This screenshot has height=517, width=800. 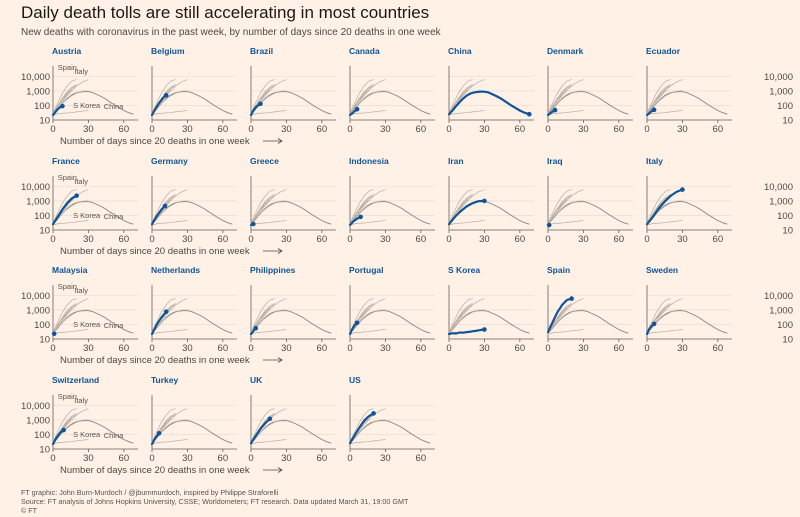 I want to click on y-tick-label-right: 1,000, so click(x=781, y=201).